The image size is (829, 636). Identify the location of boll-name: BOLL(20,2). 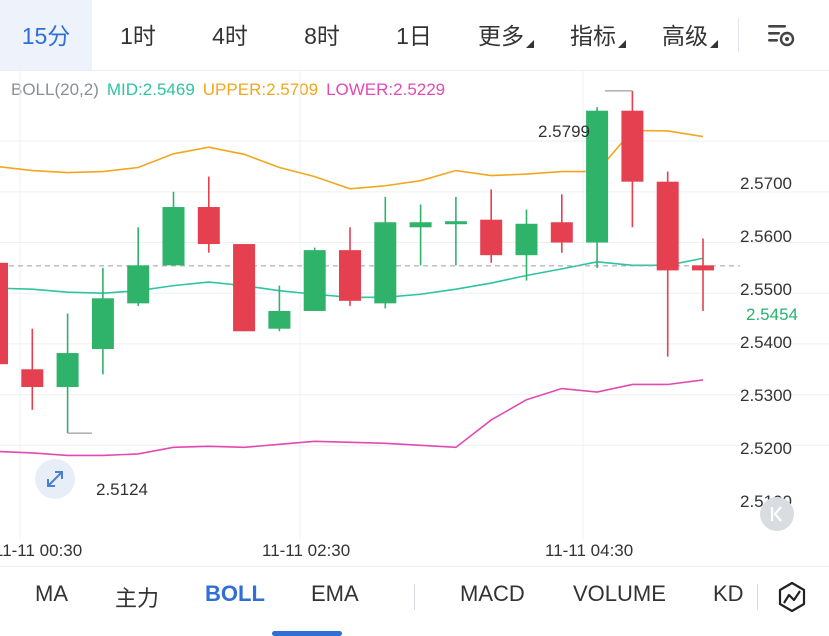
(55, 89).